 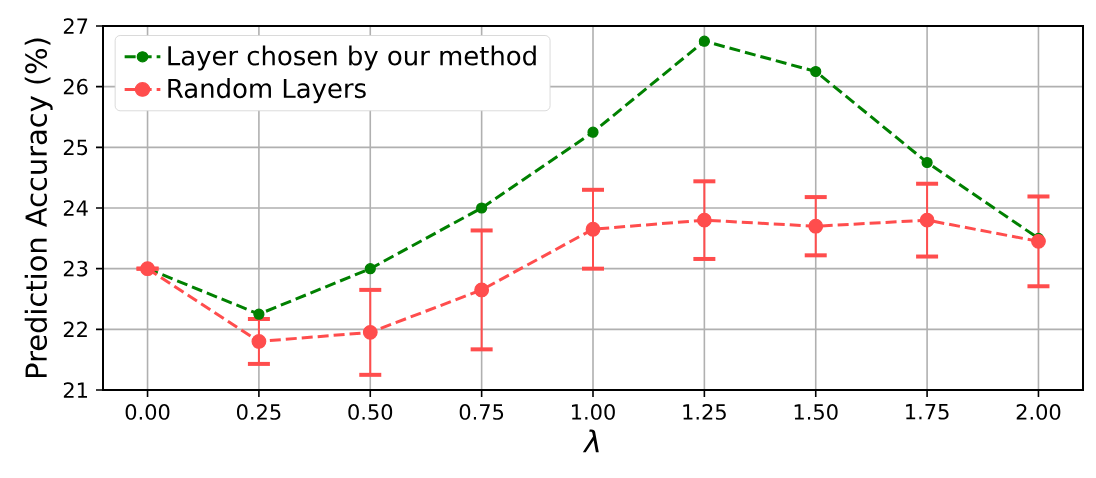 I want to click on y-tick-label: 27, so click(x=75, y=26).